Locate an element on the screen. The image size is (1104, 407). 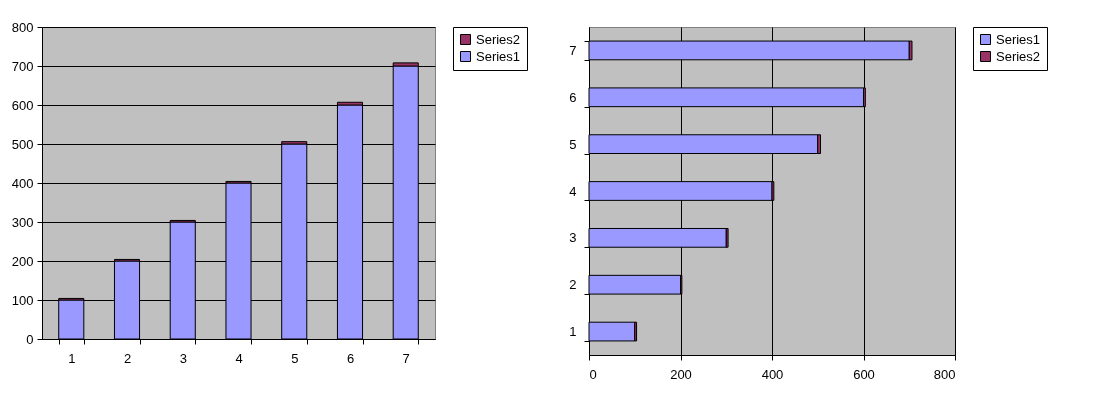
x-tick-label: 0 is located at coordinates (593, 374).